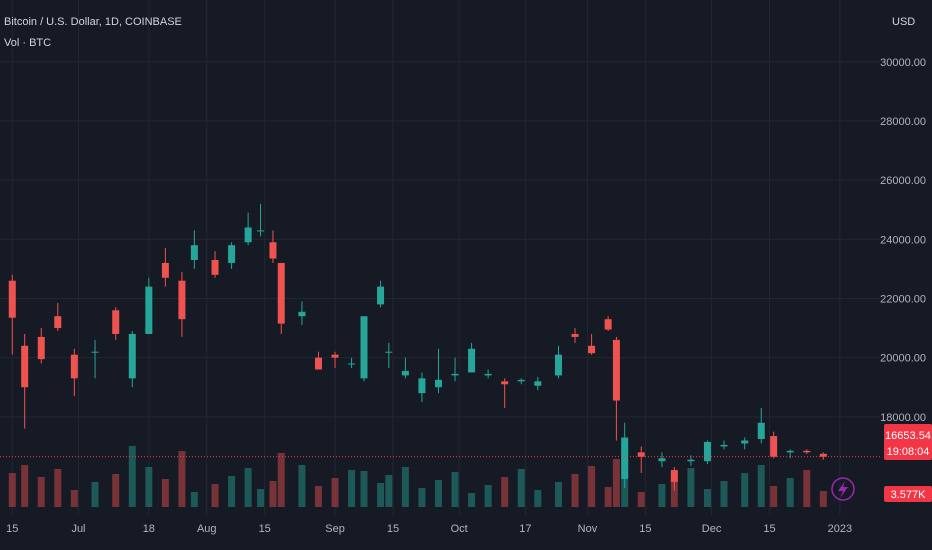 The height and width of the screenshot is (550, 932). Describe the element at coordinates (903, 418) in the screenshot. I see `y-tick-label: 18000.00` at that location.